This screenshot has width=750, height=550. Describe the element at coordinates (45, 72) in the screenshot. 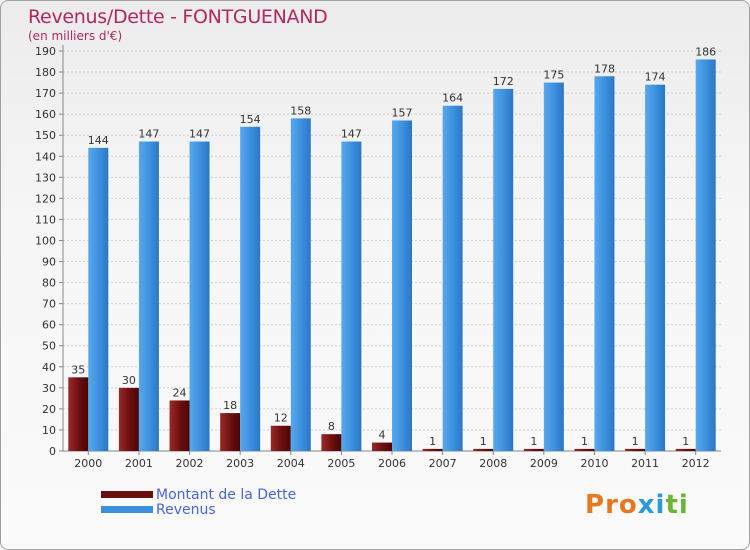

I see `y-tick-label: 180` at that location.